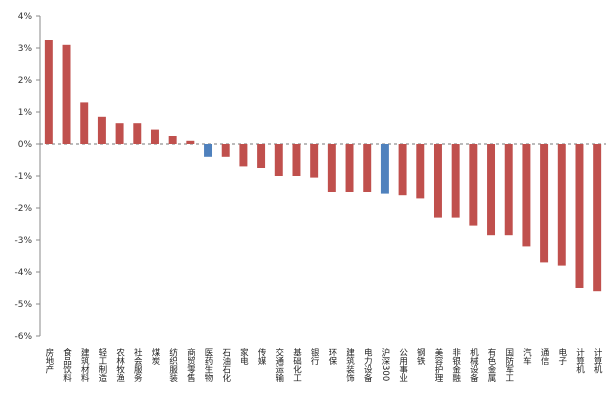 The width and height of the screenshot is (611, 398). Describe the element at coordinates (261, 356) in the screenshot. I see `category-label: 传媒` at that location.